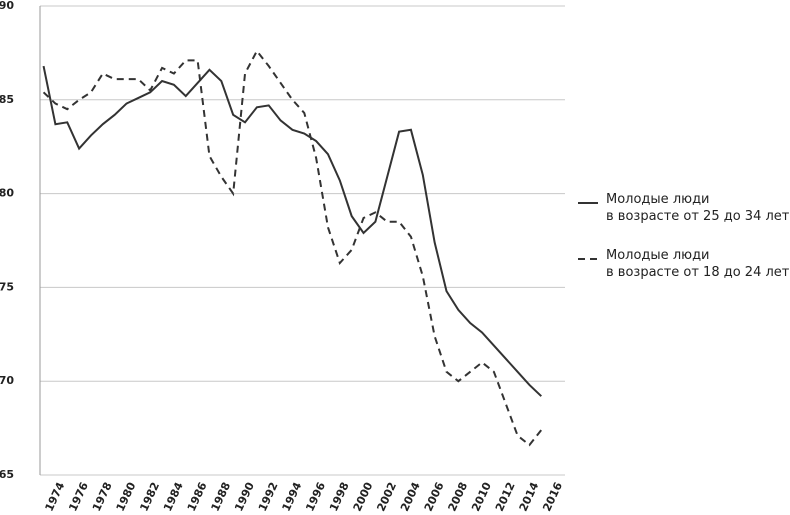  Describe the element at coordinates (173, 497) in the screenshot. I see `x-tick-label: 1984` at that location.